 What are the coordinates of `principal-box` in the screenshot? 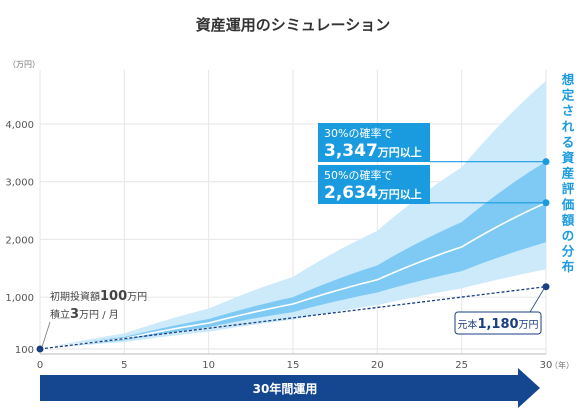 It's located at (498, 323).